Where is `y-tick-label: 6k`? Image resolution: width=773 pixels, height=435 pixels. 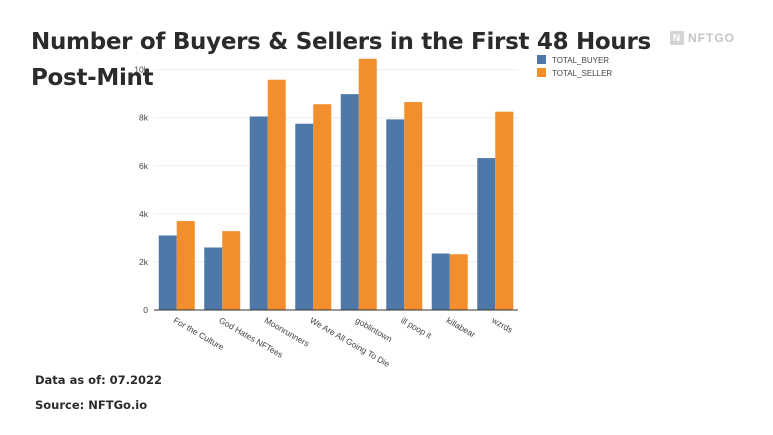
y-tick-label: 6k is located at coordinates (144, 166).